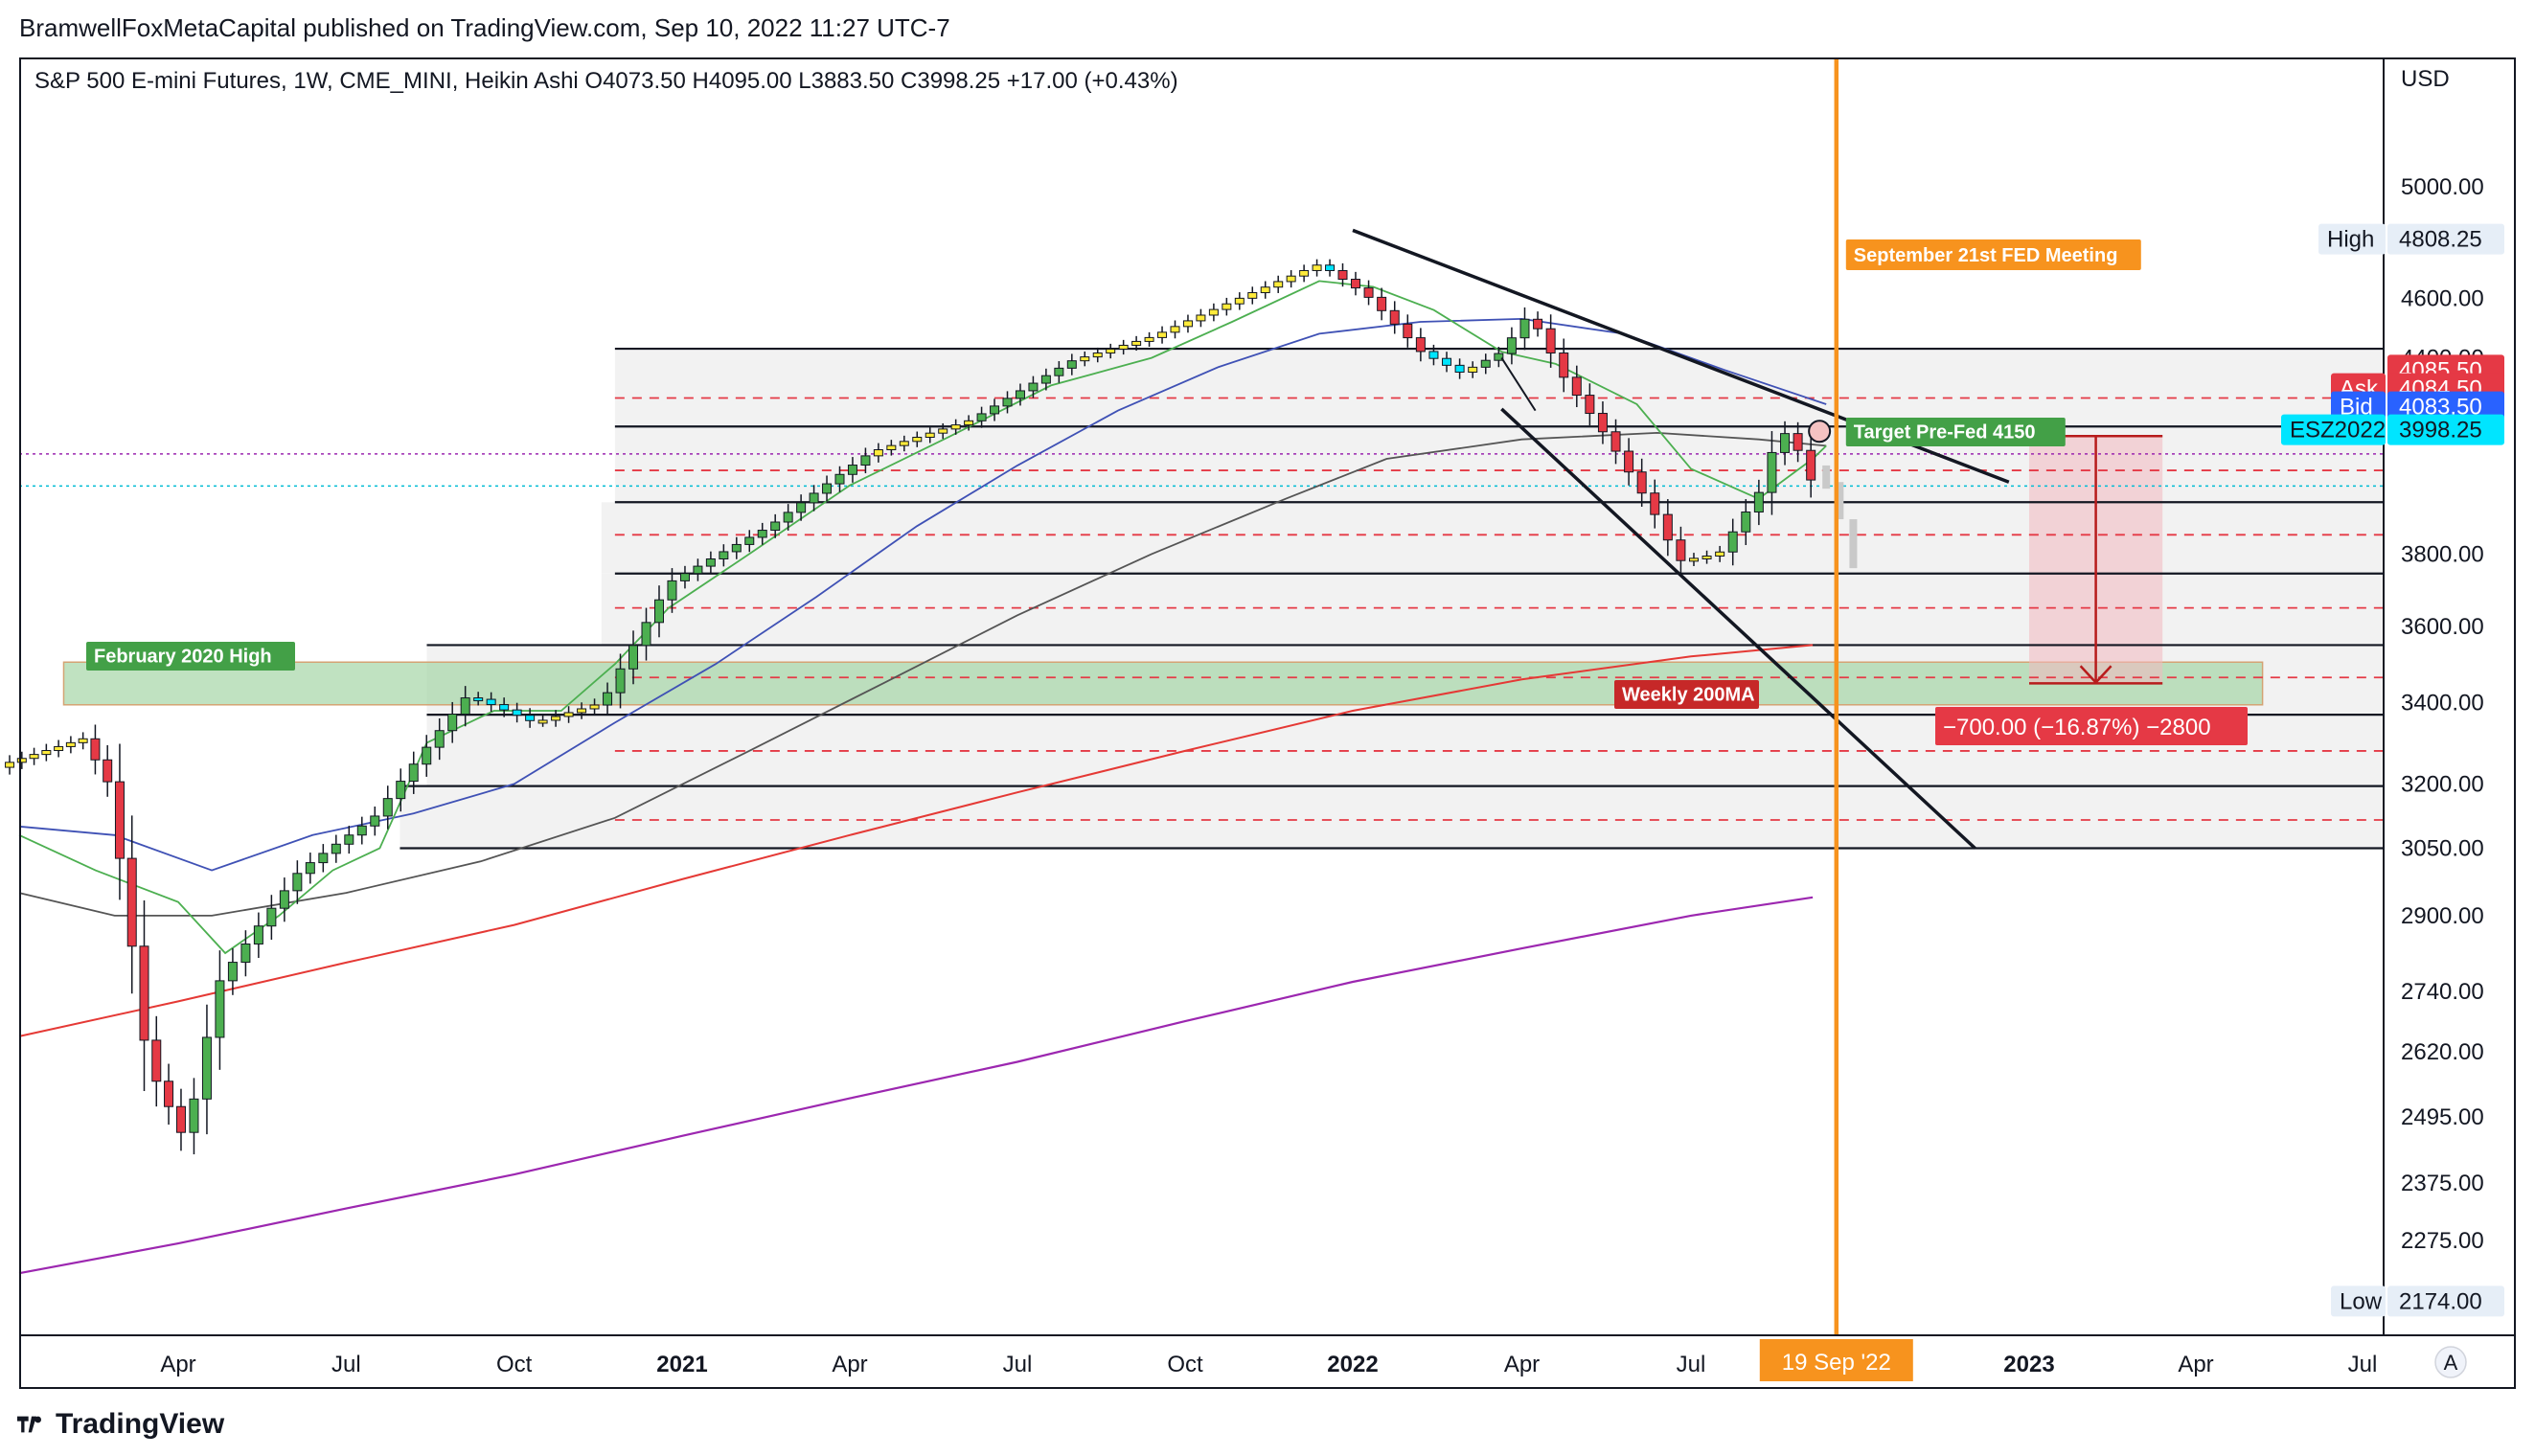 This screenshot has width=2535, height=1456. What do you see at coordinates (1352, 1364) in the screenshot?
I see `time-tick: 2022` at bounding box center [1352, 1364].